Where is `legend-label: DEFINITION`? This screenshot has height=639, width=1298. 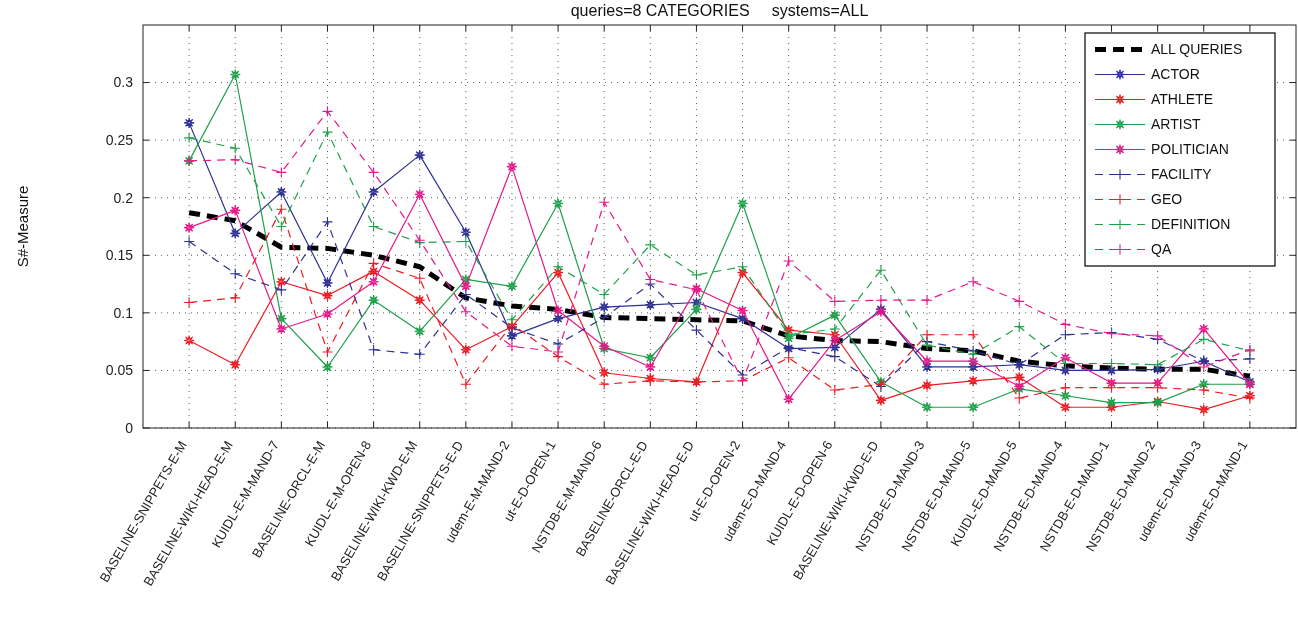 legend-label: DEFINITION is located at coordinates (1191, 224).